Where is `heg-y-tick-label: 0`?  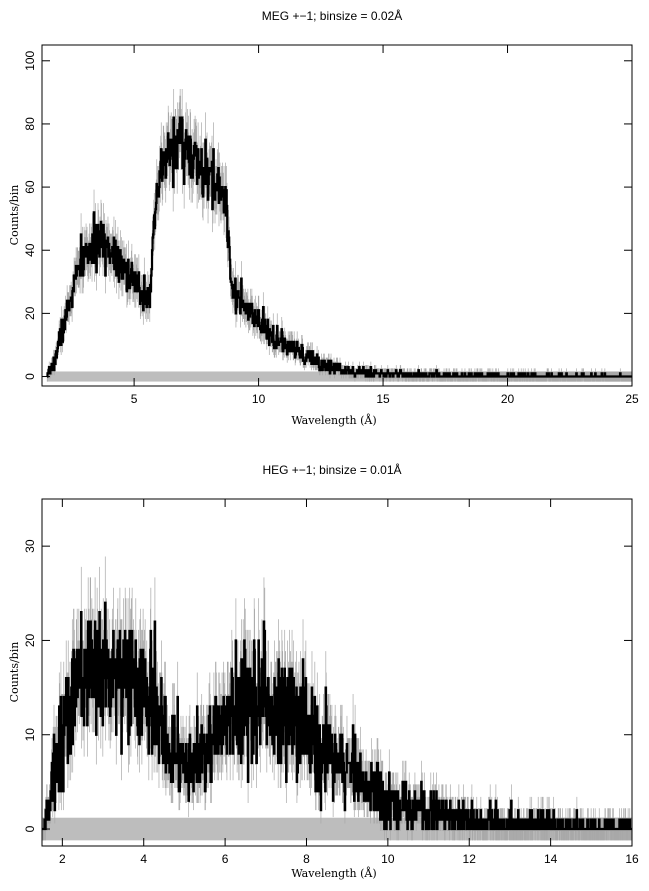 heg-y-tick-label: 0 is located at coordinates (30, 828).